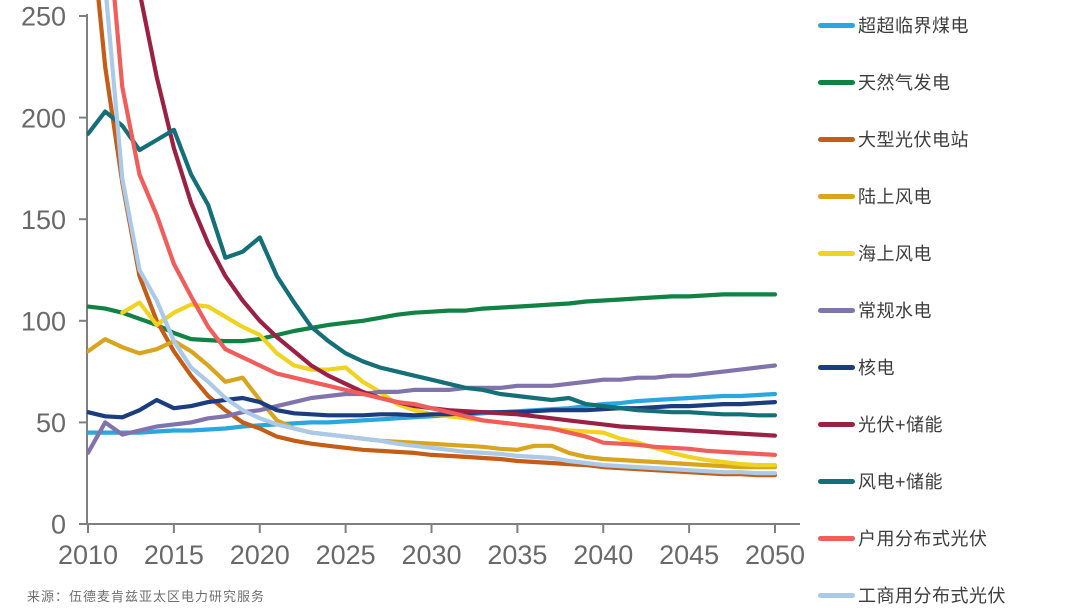 This screenshot has width=1080, height=615. What do you see at coordinates (51, 423) in the screenshot?
I see `y-tick-label: 50` at bounding box center [51, 423].